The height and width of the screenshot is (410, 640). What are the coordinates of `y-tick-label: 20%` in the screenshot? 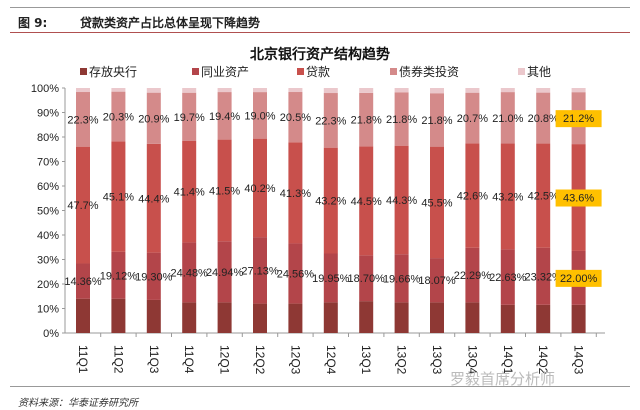 It's located at (48, 285).